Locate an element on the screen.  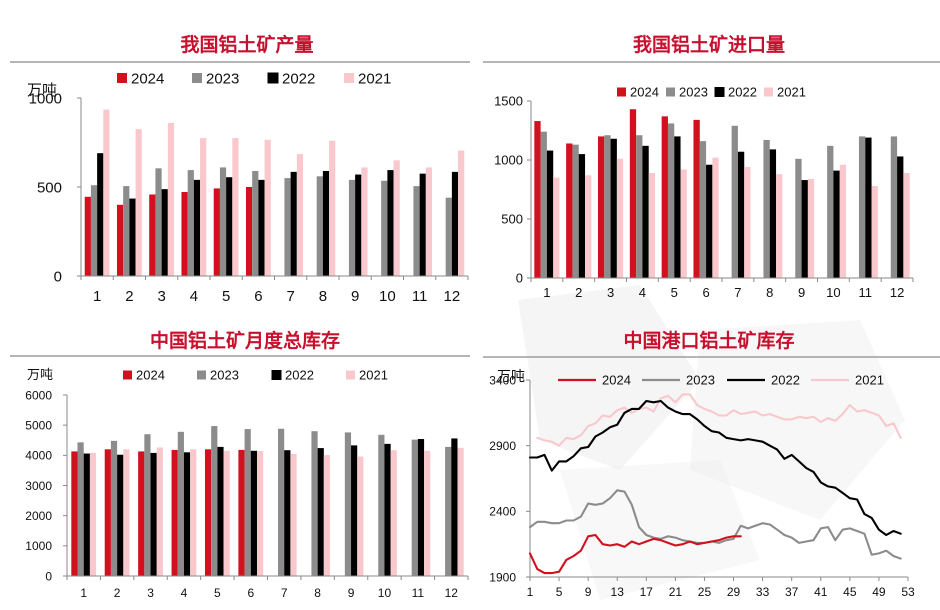
x-tick-label: 45 is located at coordinates (850, 592).